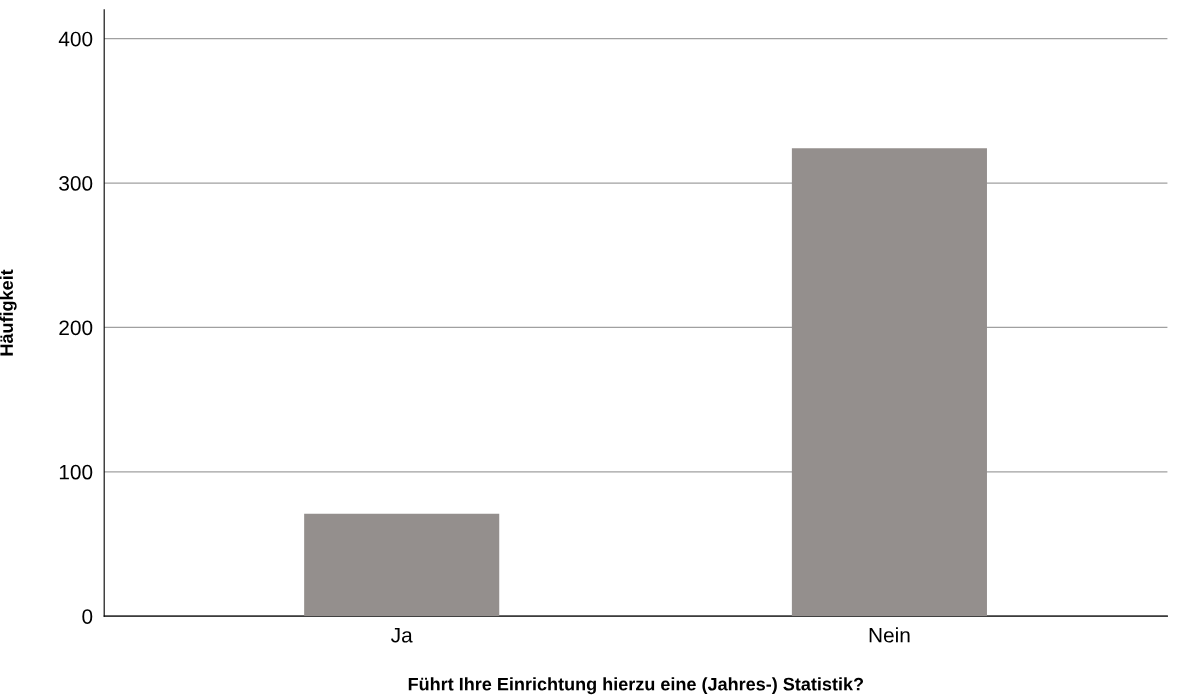 This screenshot has width=1184, height=697. What do you see at coordinates (402, 635) in the screenshot?
I see `x-tick-label: Ja` at bounding box center [402, 635].